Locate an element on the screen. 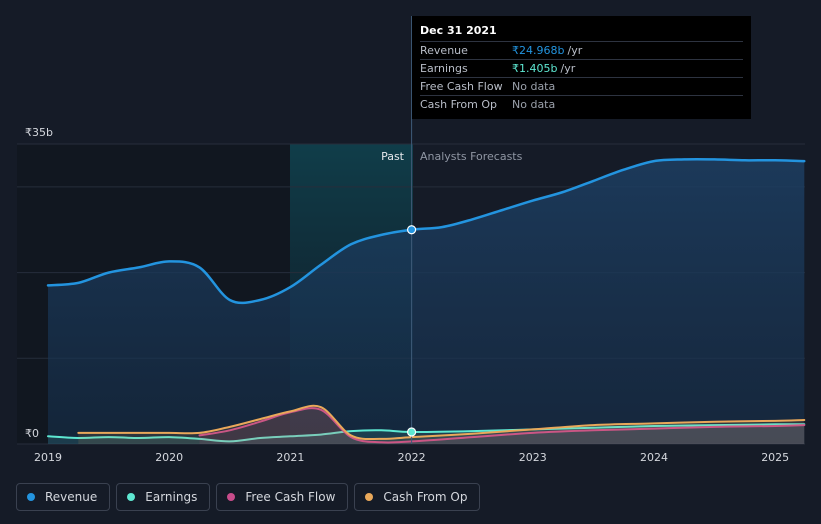  tooltip-label: Free Cash Flow is located at coordinates (461, 86).